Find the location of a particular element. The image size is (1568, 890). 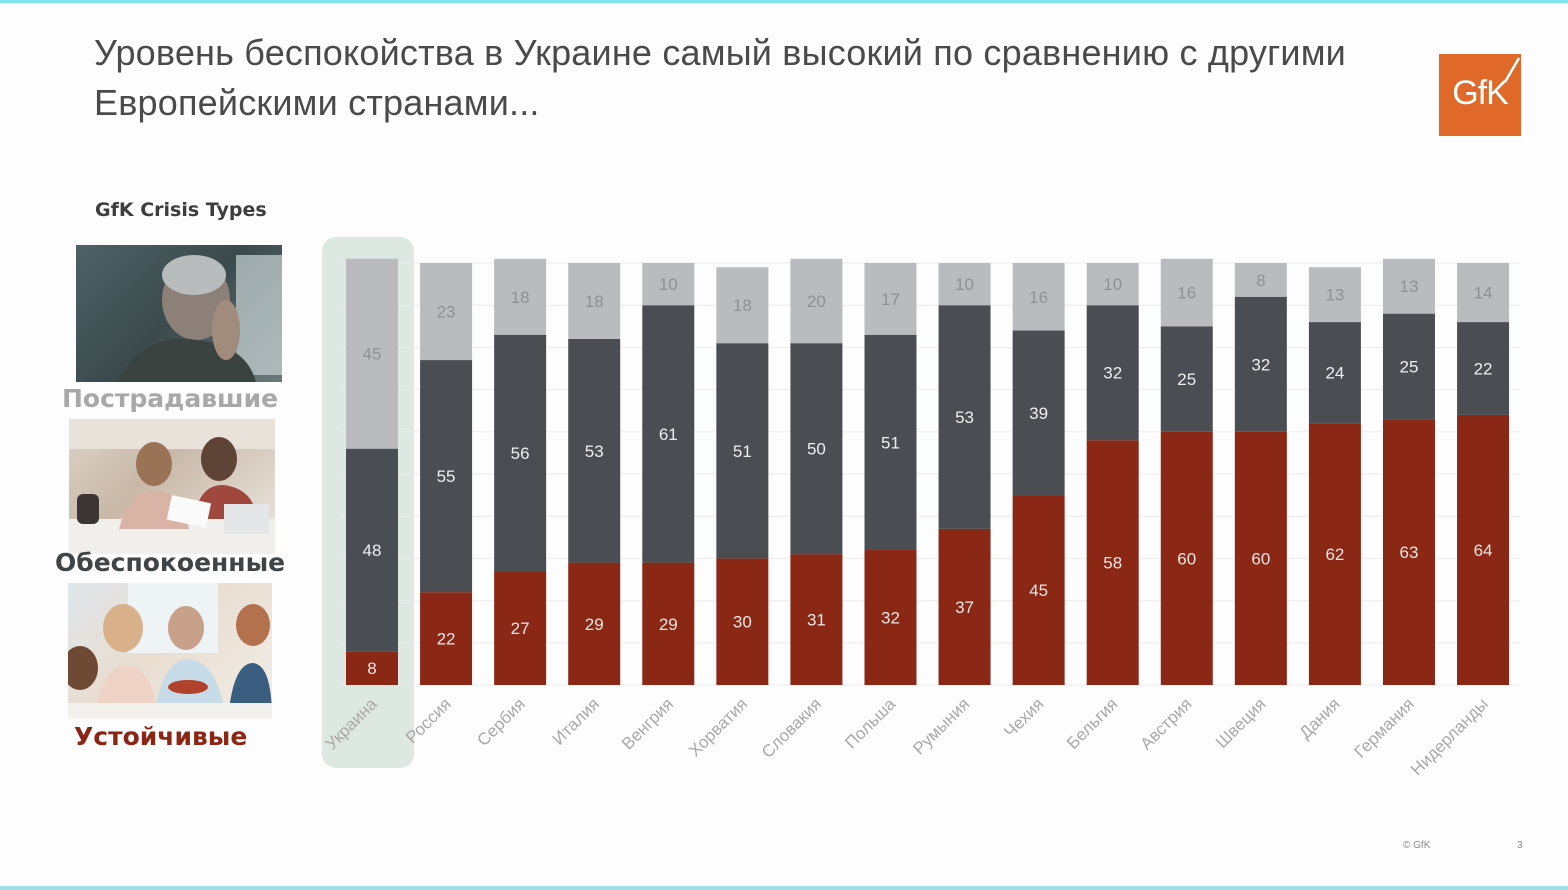

logo-accent-icon is located at coordinates (1512, 70).